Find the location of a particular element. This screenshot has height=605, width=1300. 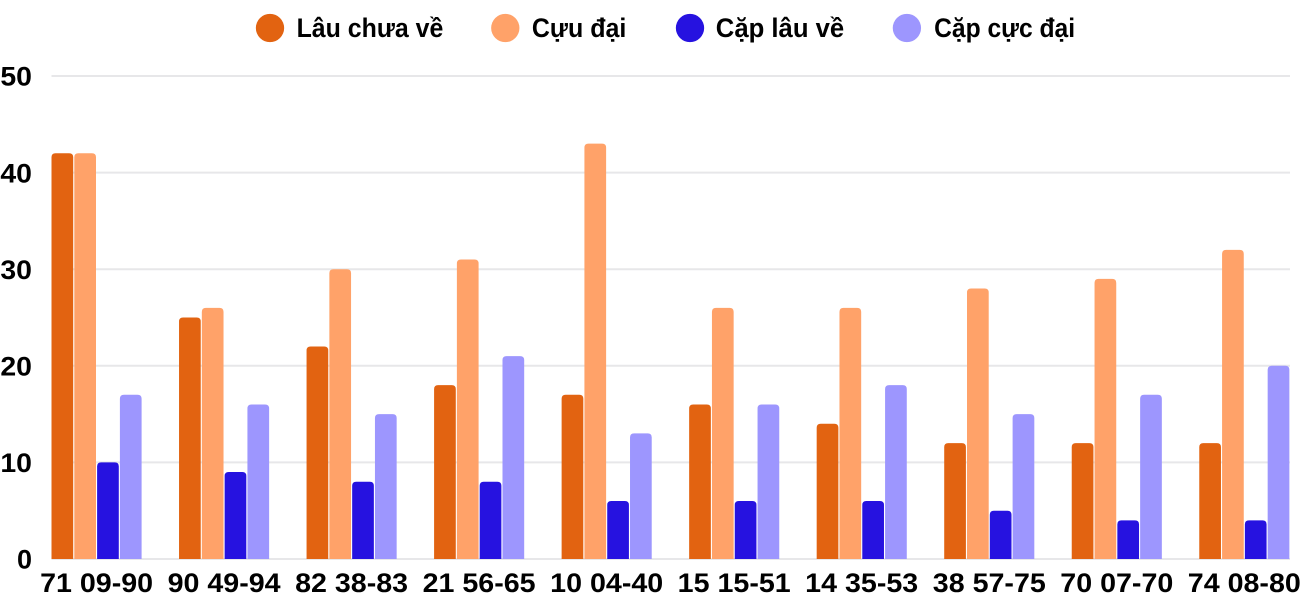

svg-text: Cựu đại is located at coordinates (579, 28).